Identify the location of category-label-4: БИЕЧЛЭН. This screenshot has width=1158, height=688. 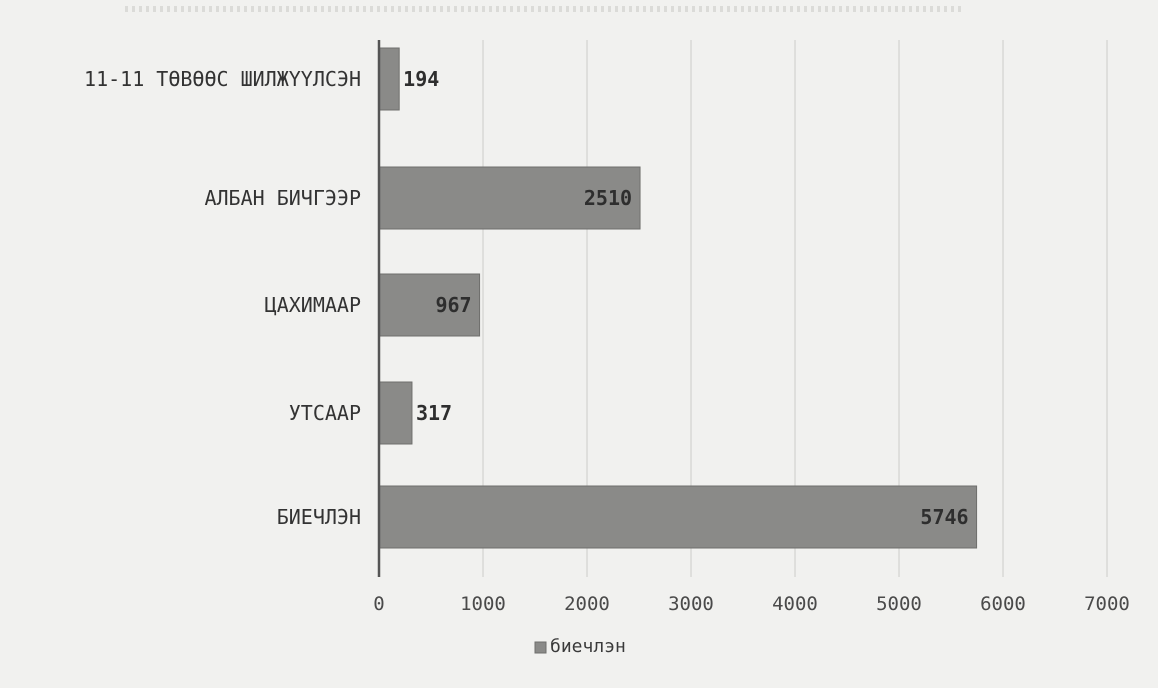
(319, 517).